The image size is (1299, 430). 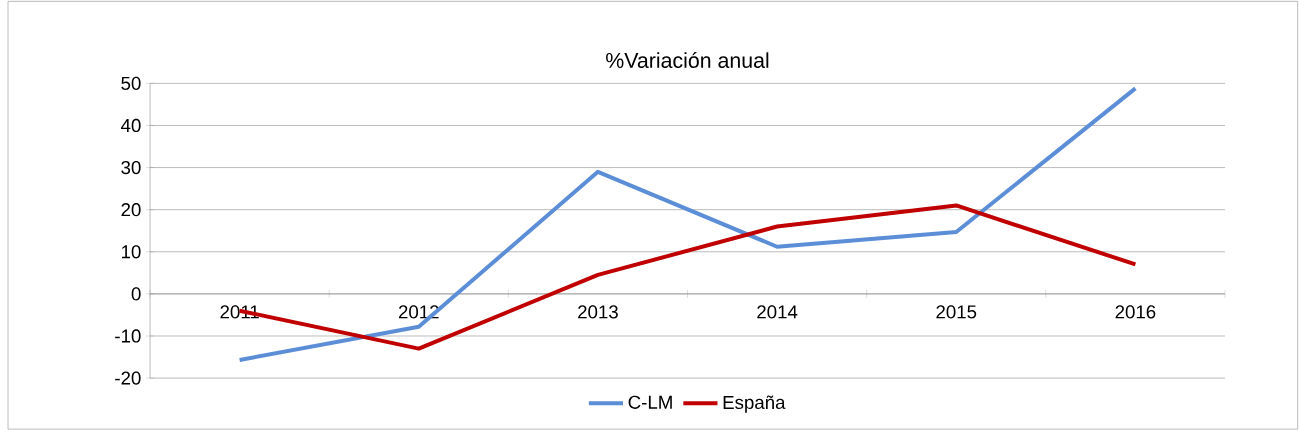 What do you see at coordinates (136, 294) in the screenshot?
I see `y-tick-label: 0` at bounding box center [136, 294].